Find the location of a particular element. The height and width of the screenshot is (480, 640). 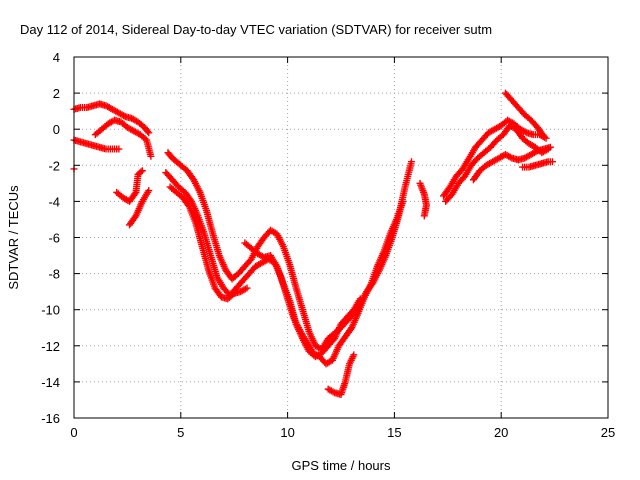

y-tick-label: -12 is located at coordinates (50, 346).